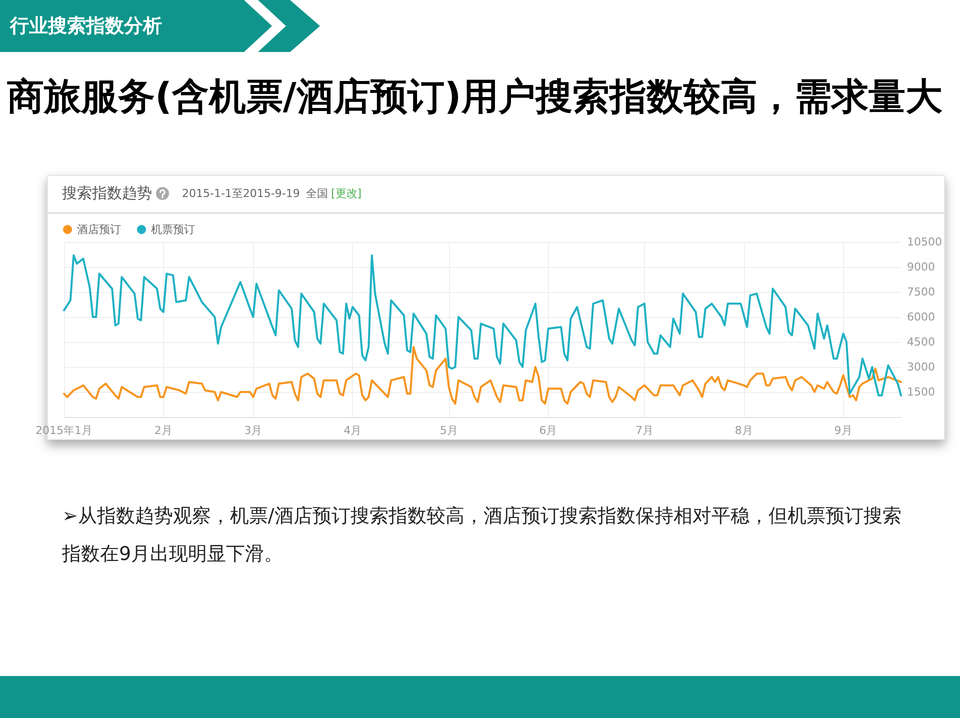 Image resolution: width=960 pixels, height=718 pixels. I want to click on x-tick-label: 4月, so click(353, 430).